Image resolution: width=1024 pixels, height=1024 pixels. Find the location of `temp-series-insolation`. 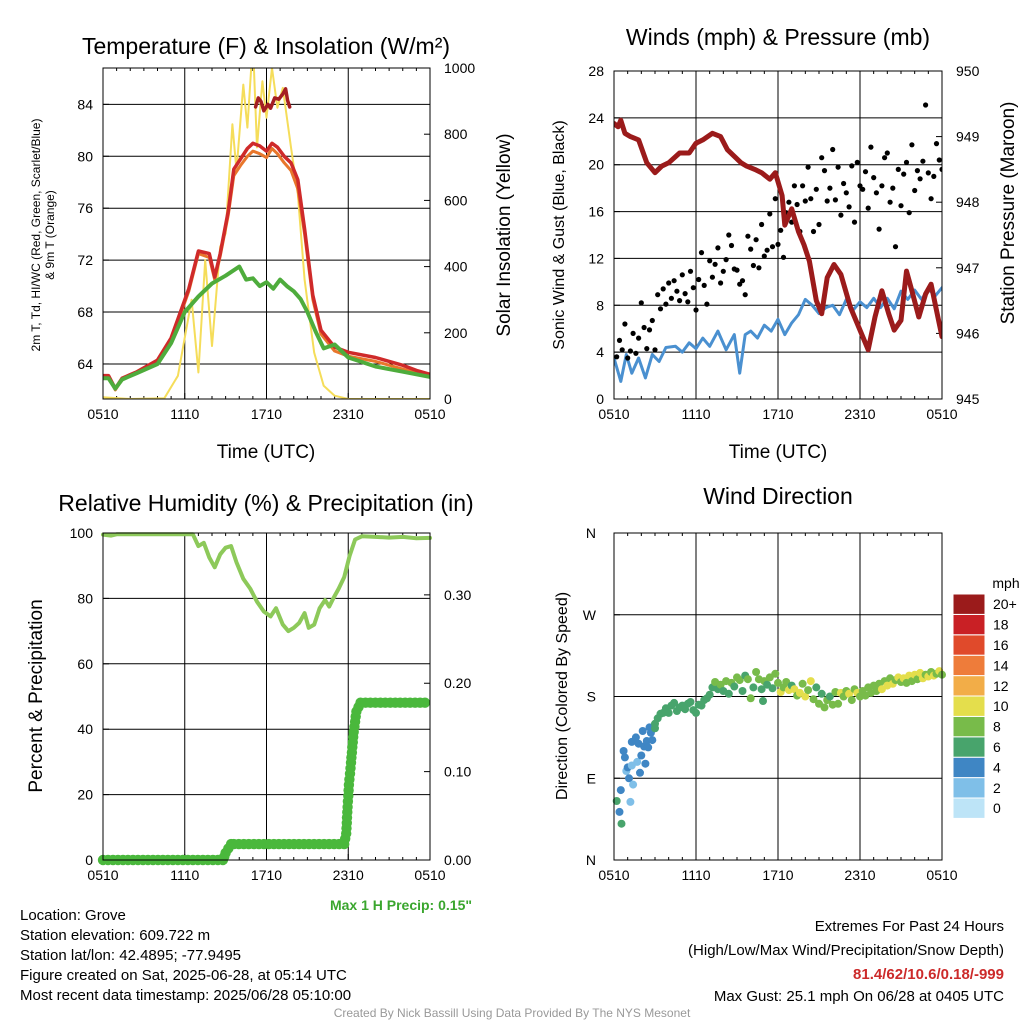

temp-series-insolation is located at coordinates (266, 233).